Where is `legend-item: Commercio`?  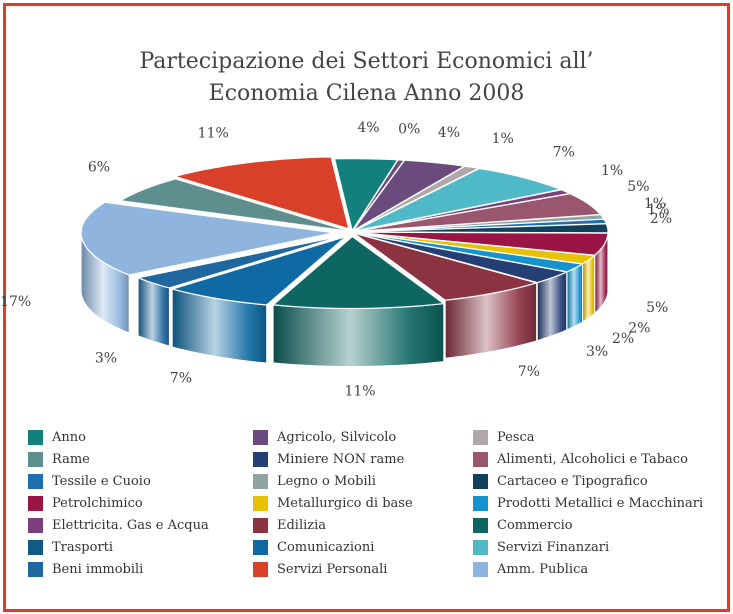 legend-item: Commercio is located at coordinates (600, 525).